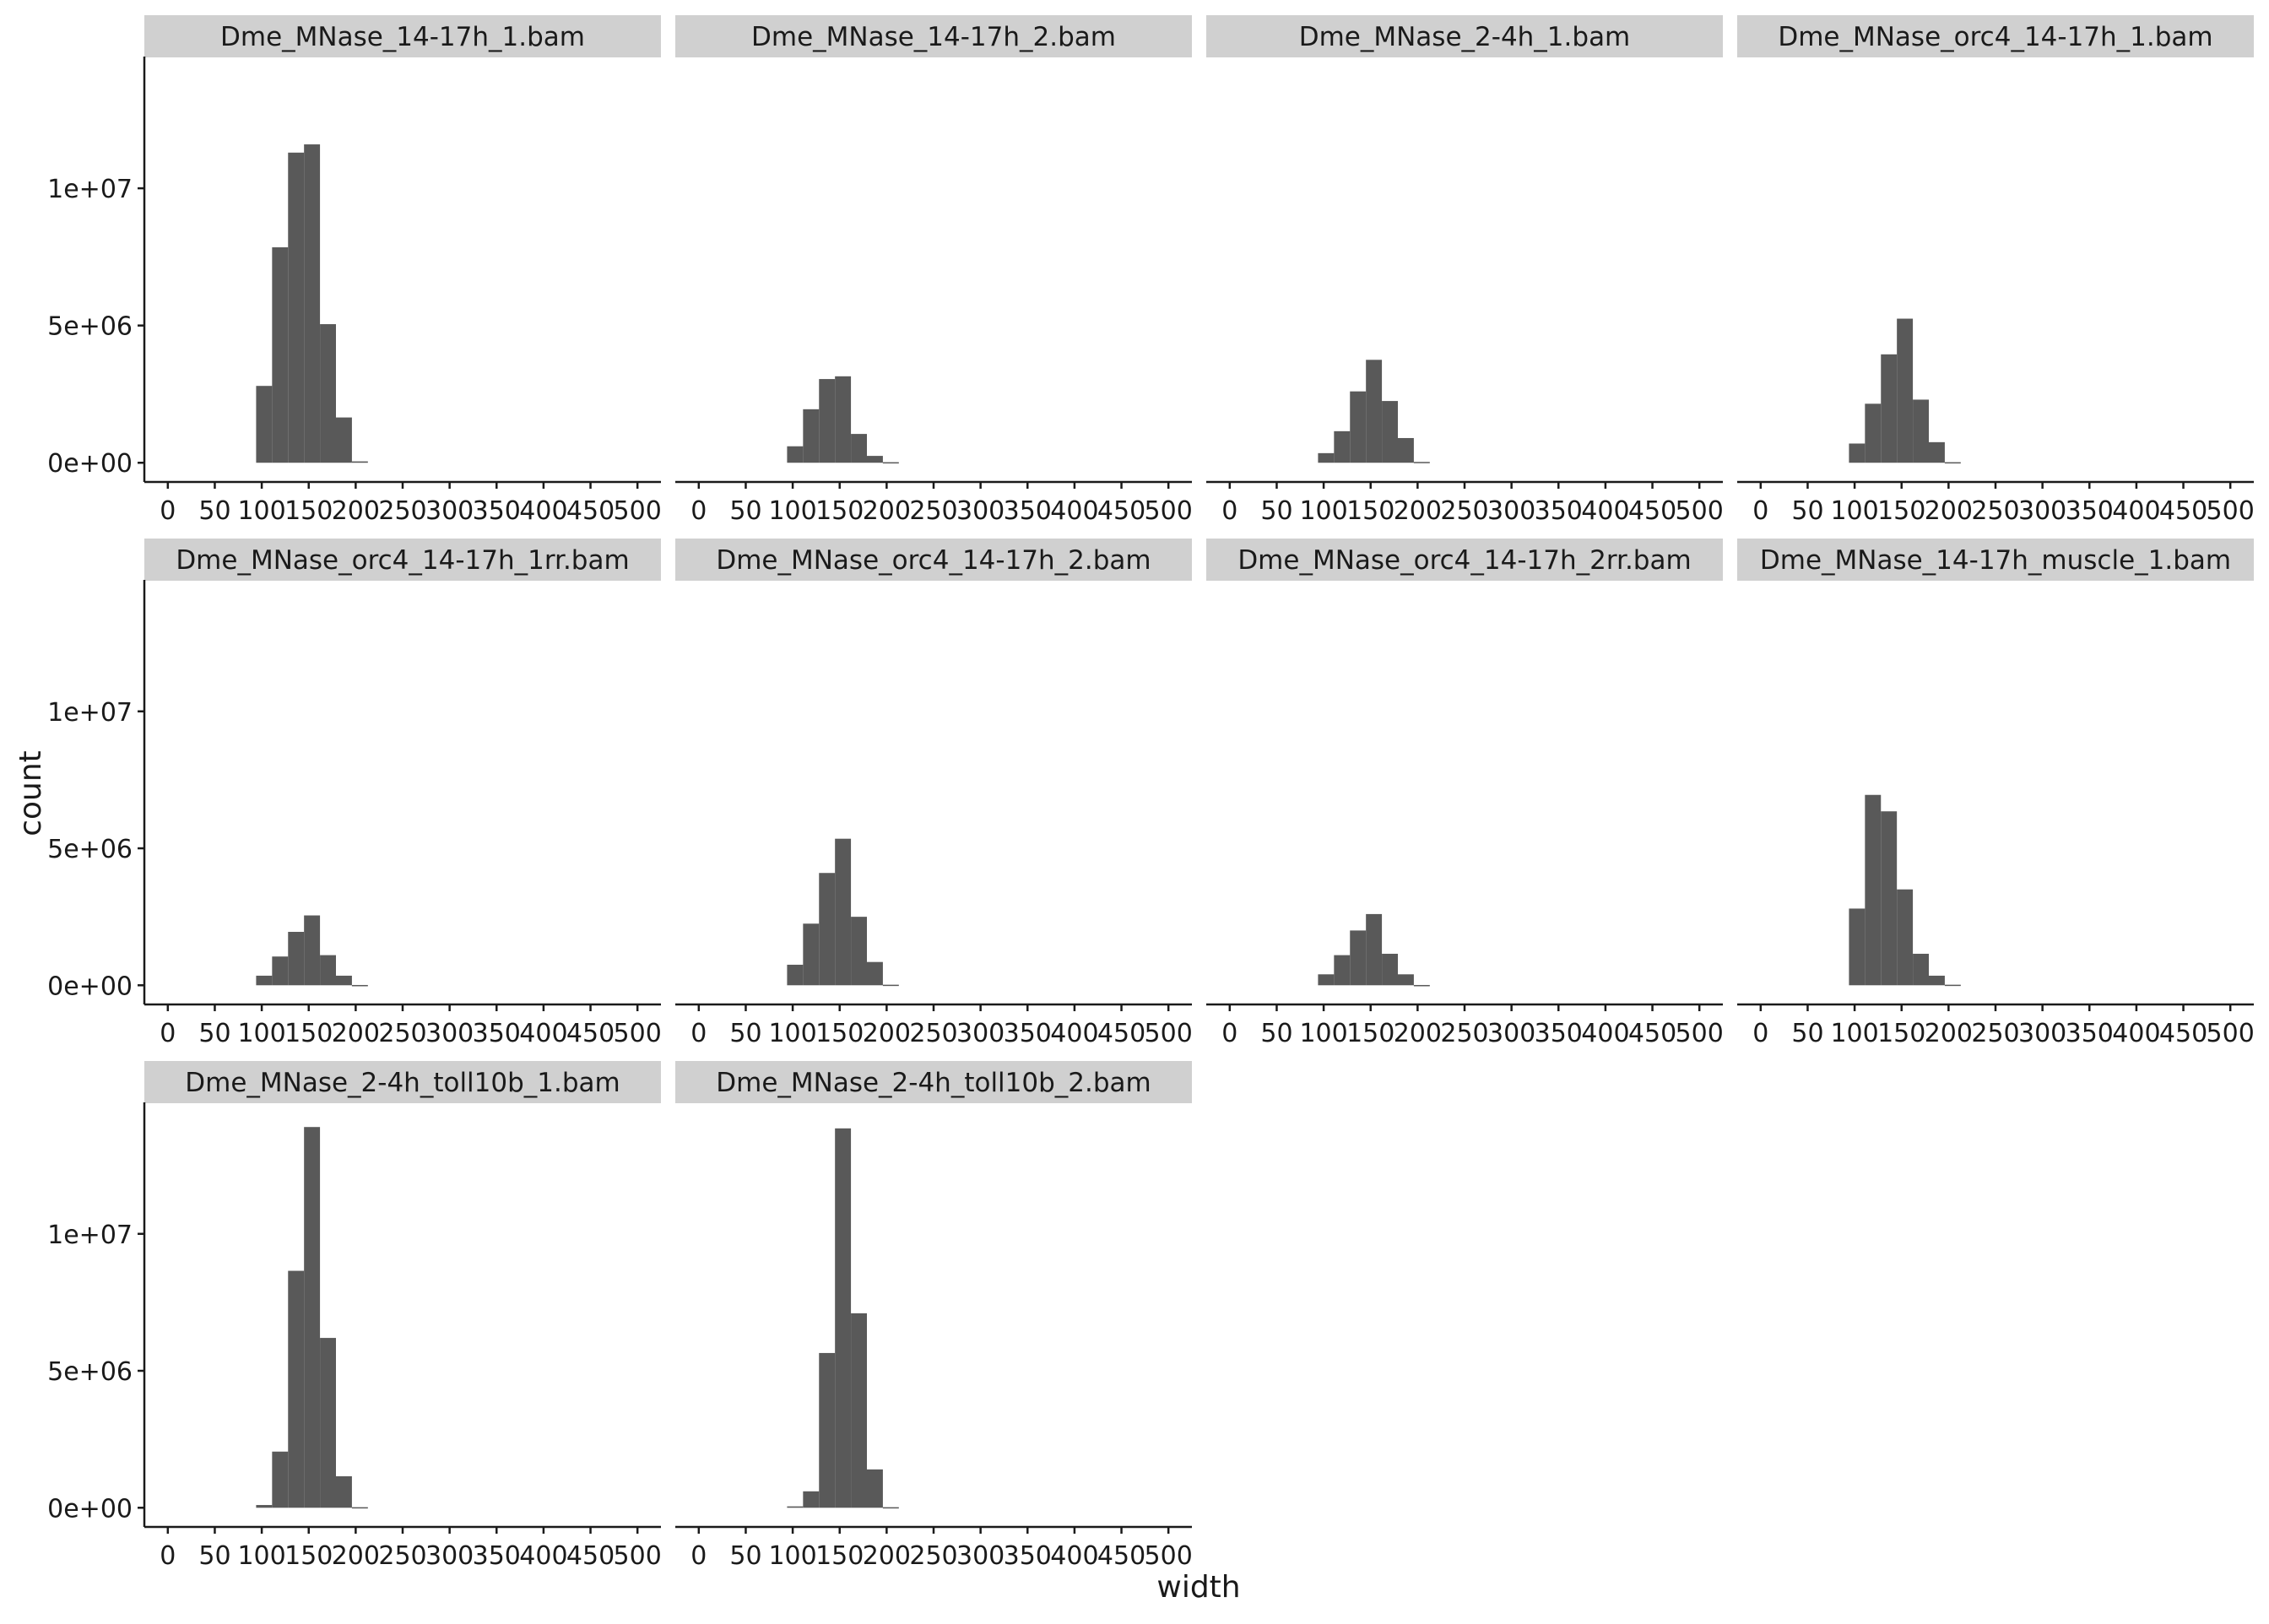 The width and height of the screenshot is (2269, 1624). I want to click on facet-title: Dme_MNase_14-17h_muscle_1.bam, so click(1996, 560).